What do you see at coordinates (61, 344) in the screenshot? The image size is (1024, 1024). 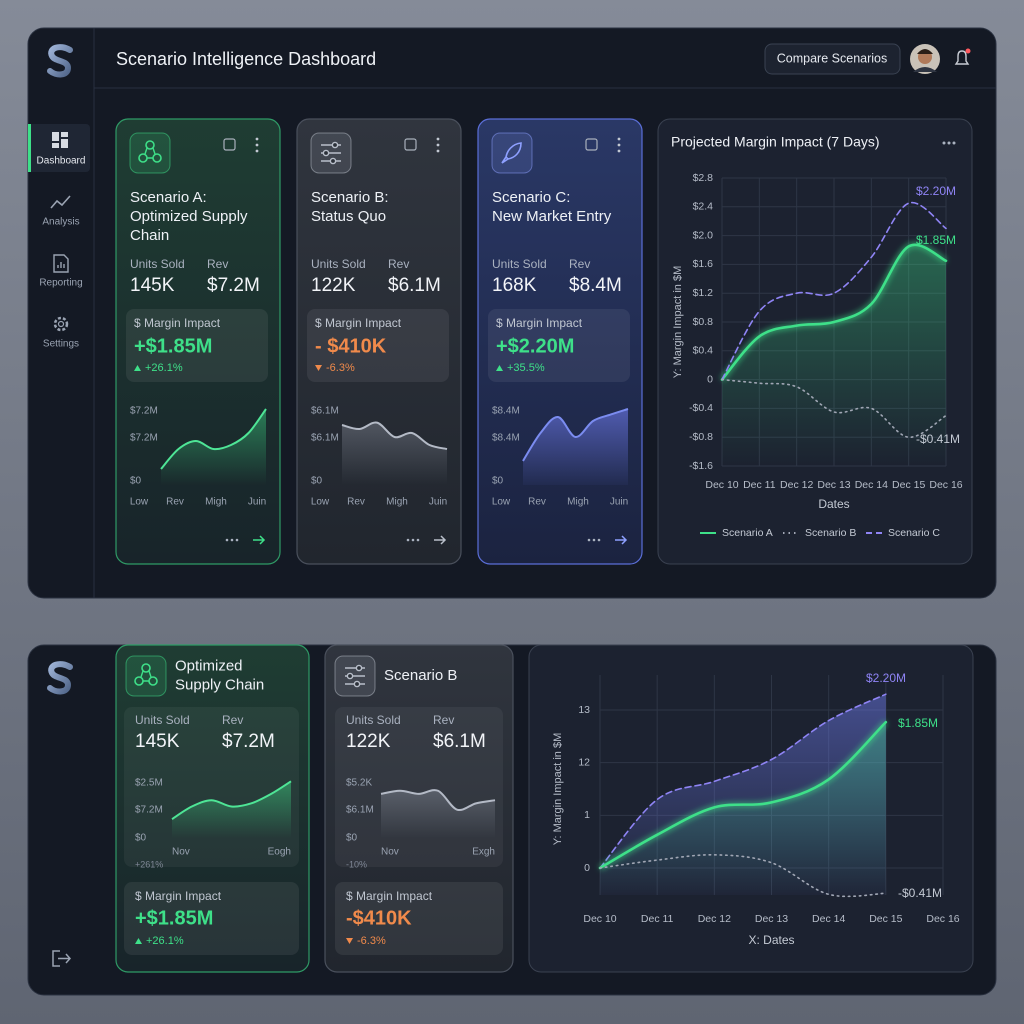 I see `nav-item: Settings` at bounding box center [61, 344].